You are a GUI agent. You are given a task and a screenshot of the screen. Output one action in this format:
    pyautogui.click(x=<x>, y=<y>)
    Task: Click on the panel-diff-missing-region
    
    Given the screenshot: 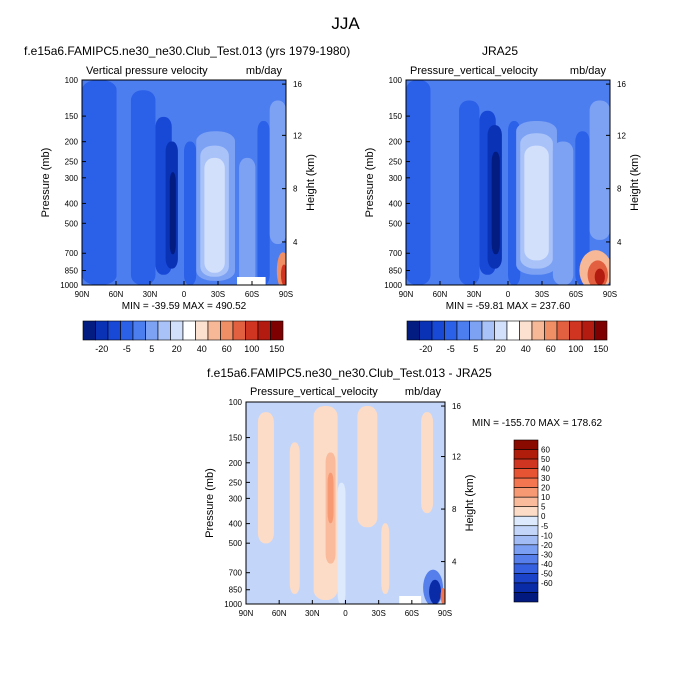 What is the action you would take?
    pyautogui.click(x=410, y=600)
    